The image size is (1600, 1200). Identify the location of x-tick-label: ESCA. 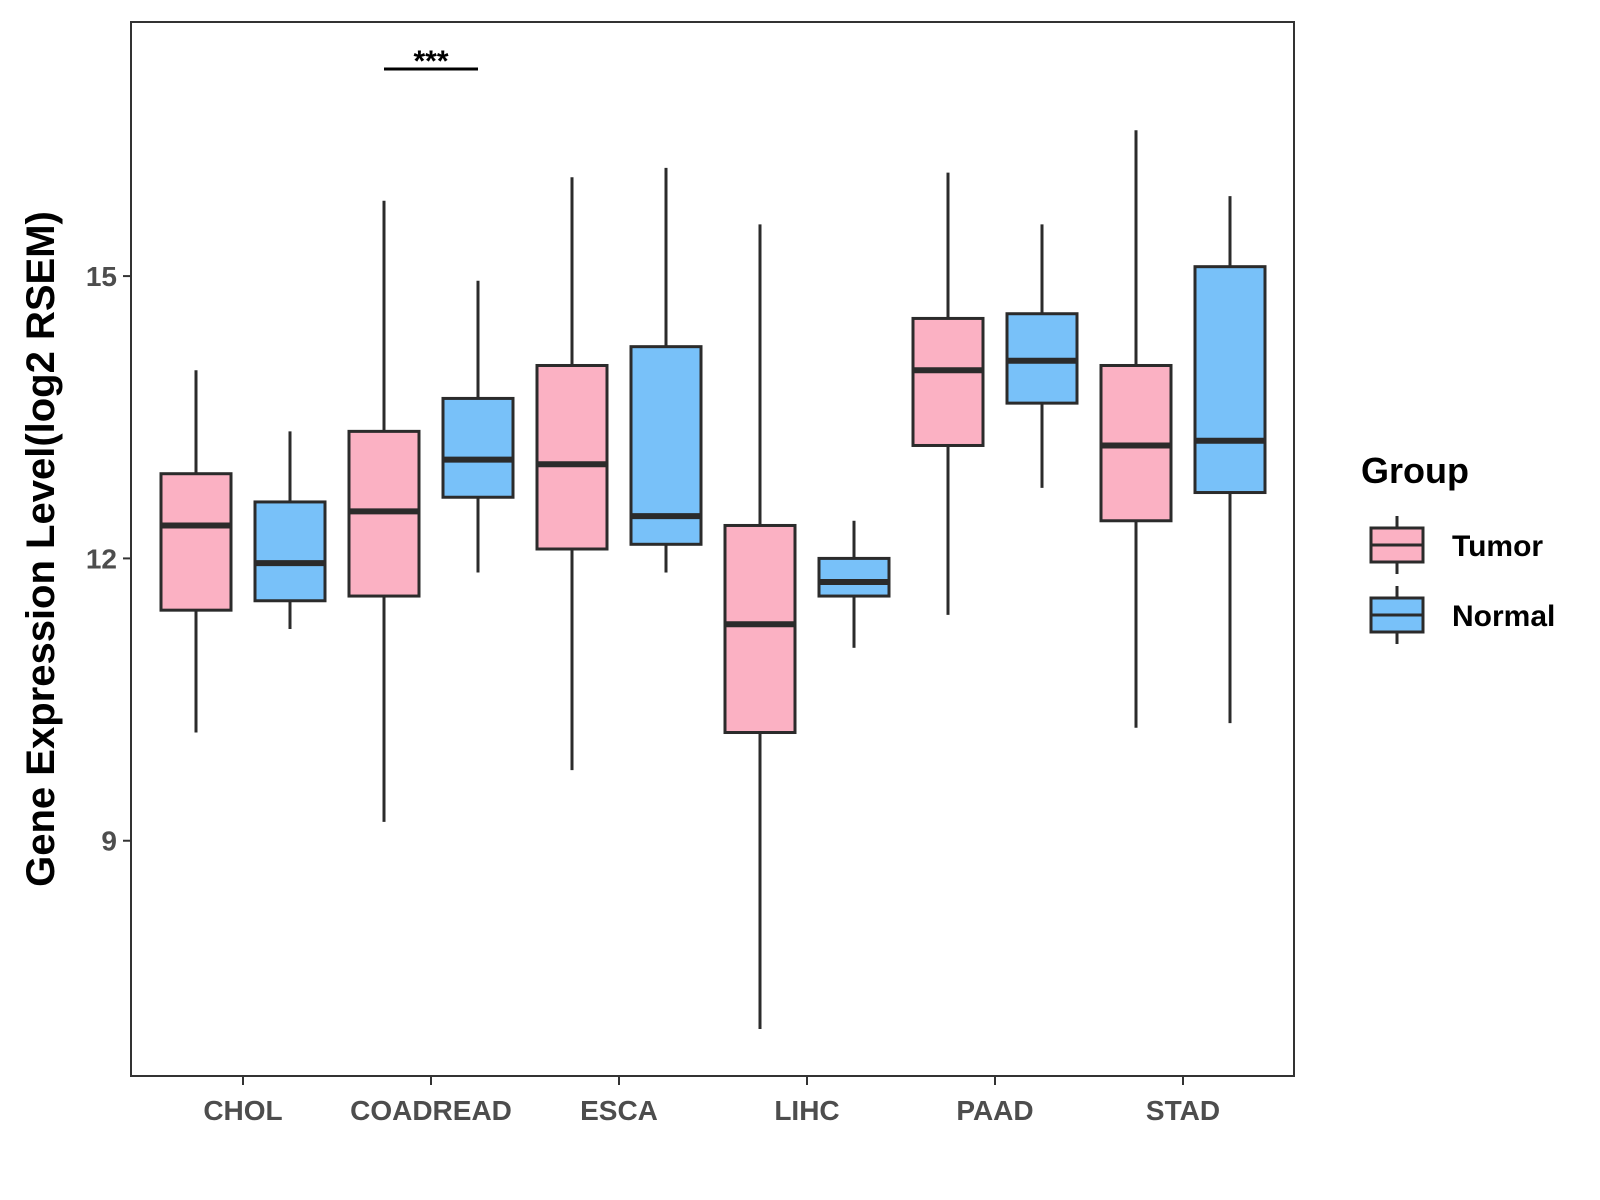
(619, 1110).